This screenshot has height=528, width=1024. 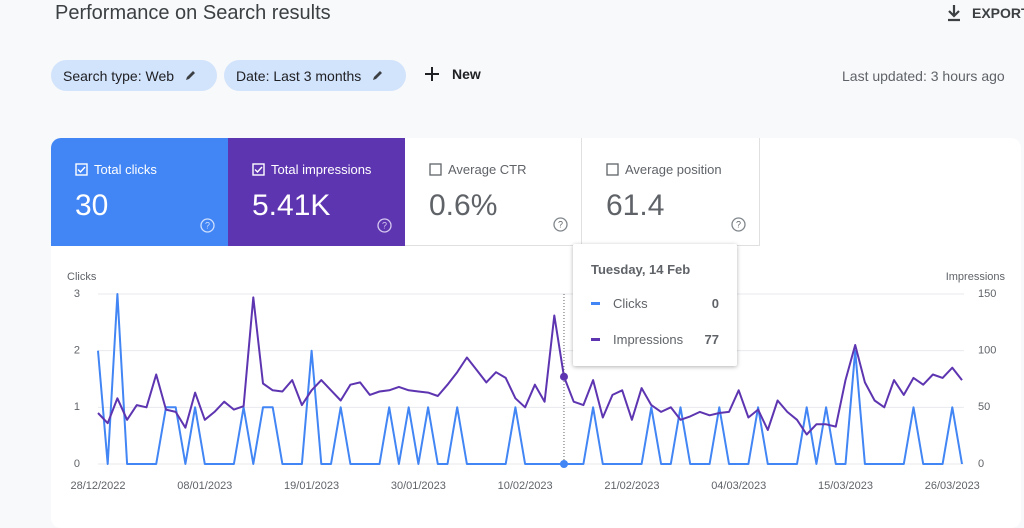 I want to click on metric-label: Total clicks, so click(x=125, y=169).